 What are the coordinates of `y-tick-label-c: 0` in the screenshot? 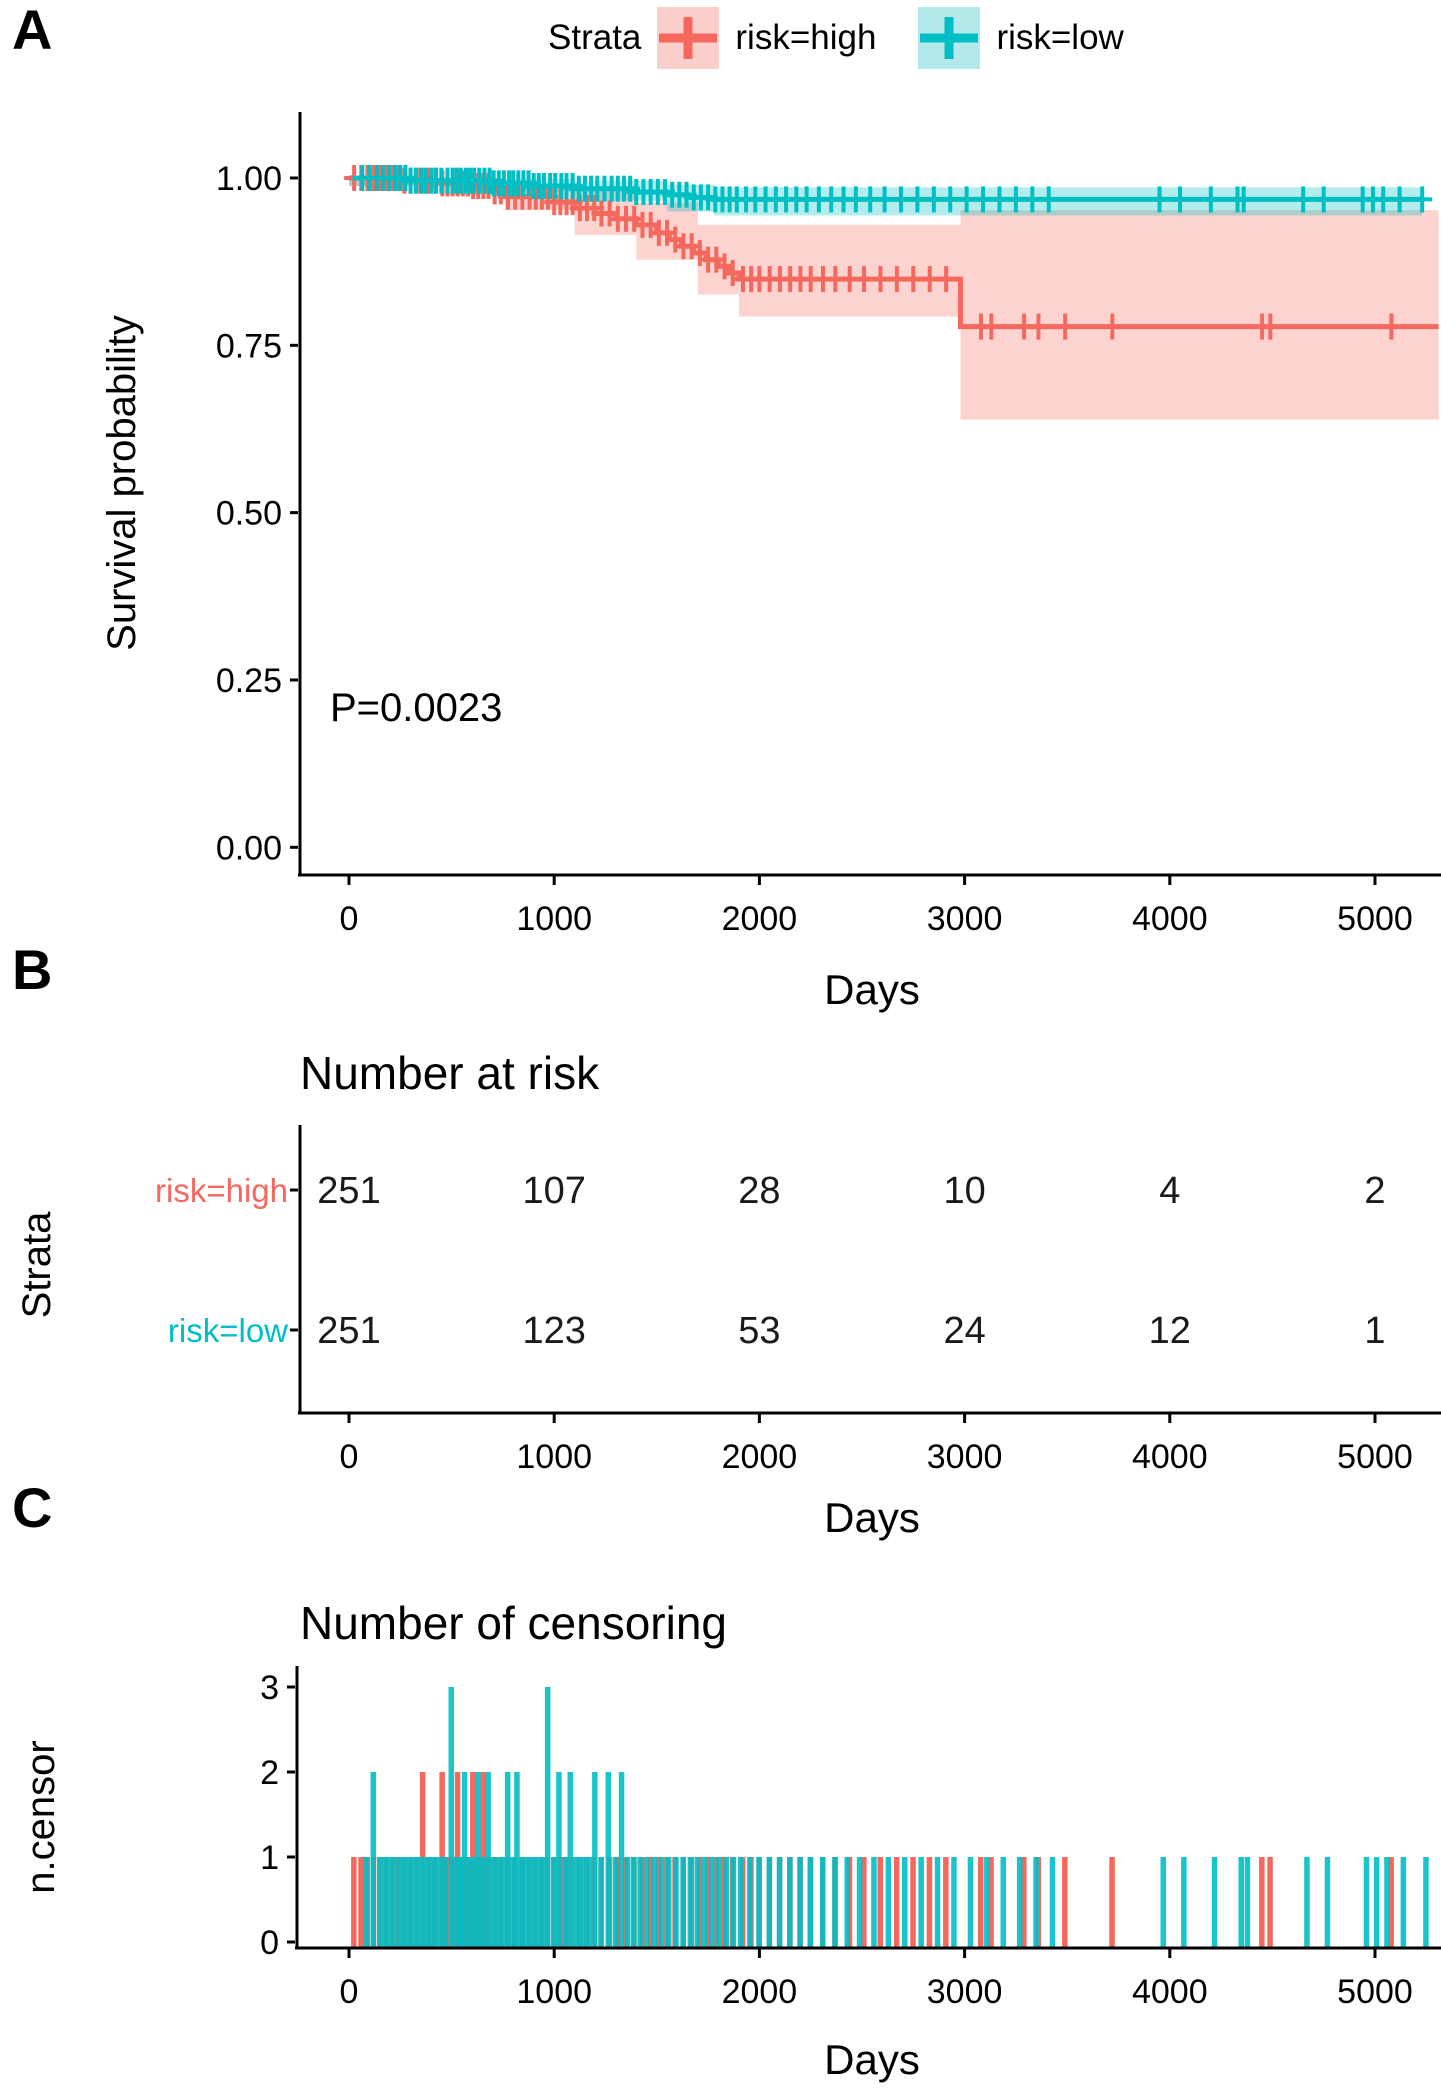 It's located at (269, 1943).